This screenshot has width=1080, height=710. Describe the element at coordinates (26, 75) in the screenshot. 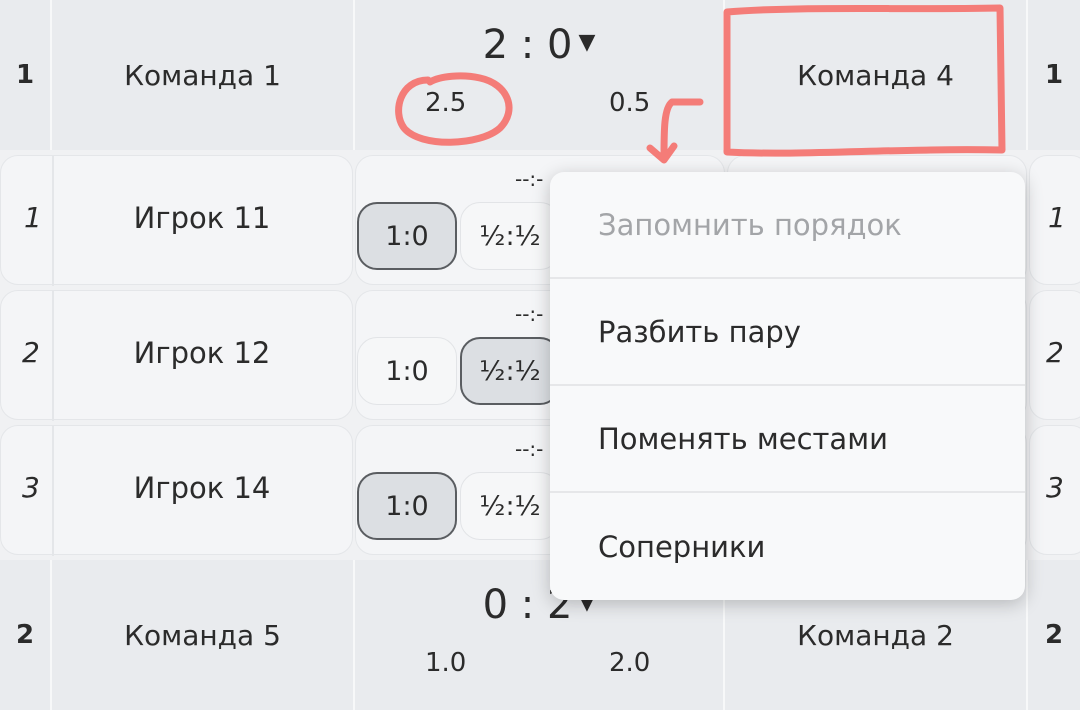

I see `board-number: 1` at that location.